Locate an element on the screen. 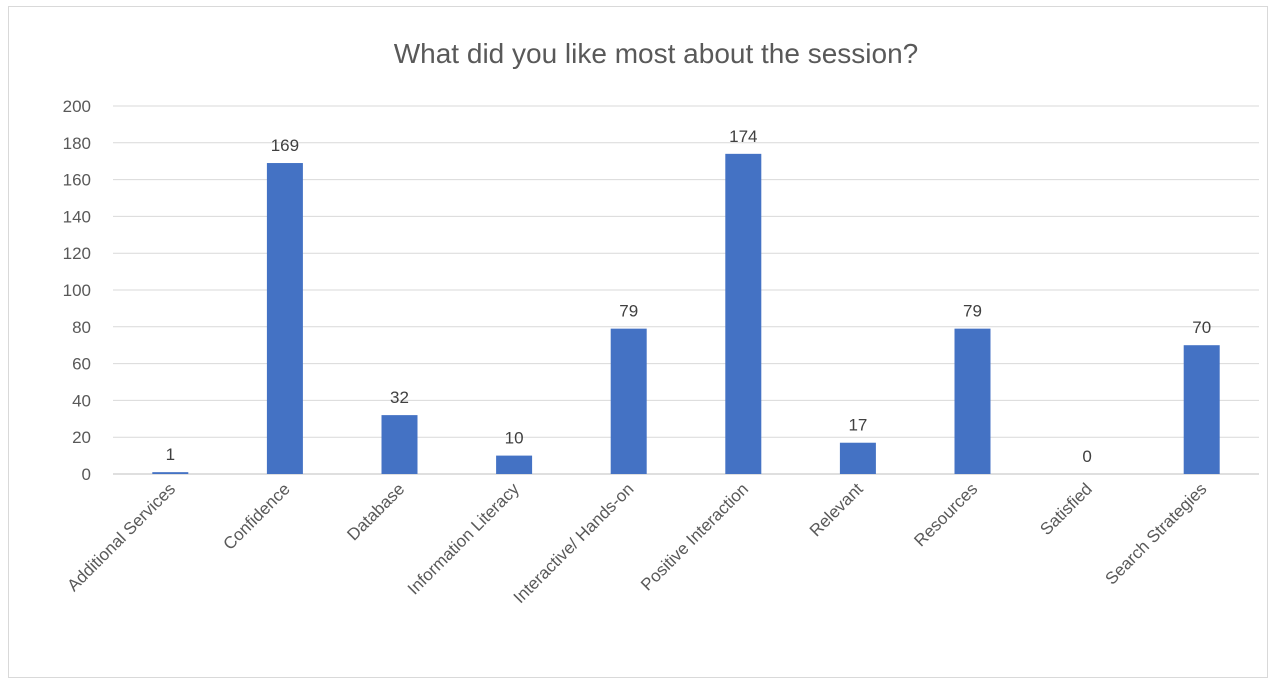 Image resolution: width=1276 pixels, height=684 pixels. y-tick-label: 60 is located at coordinates (81, 364).